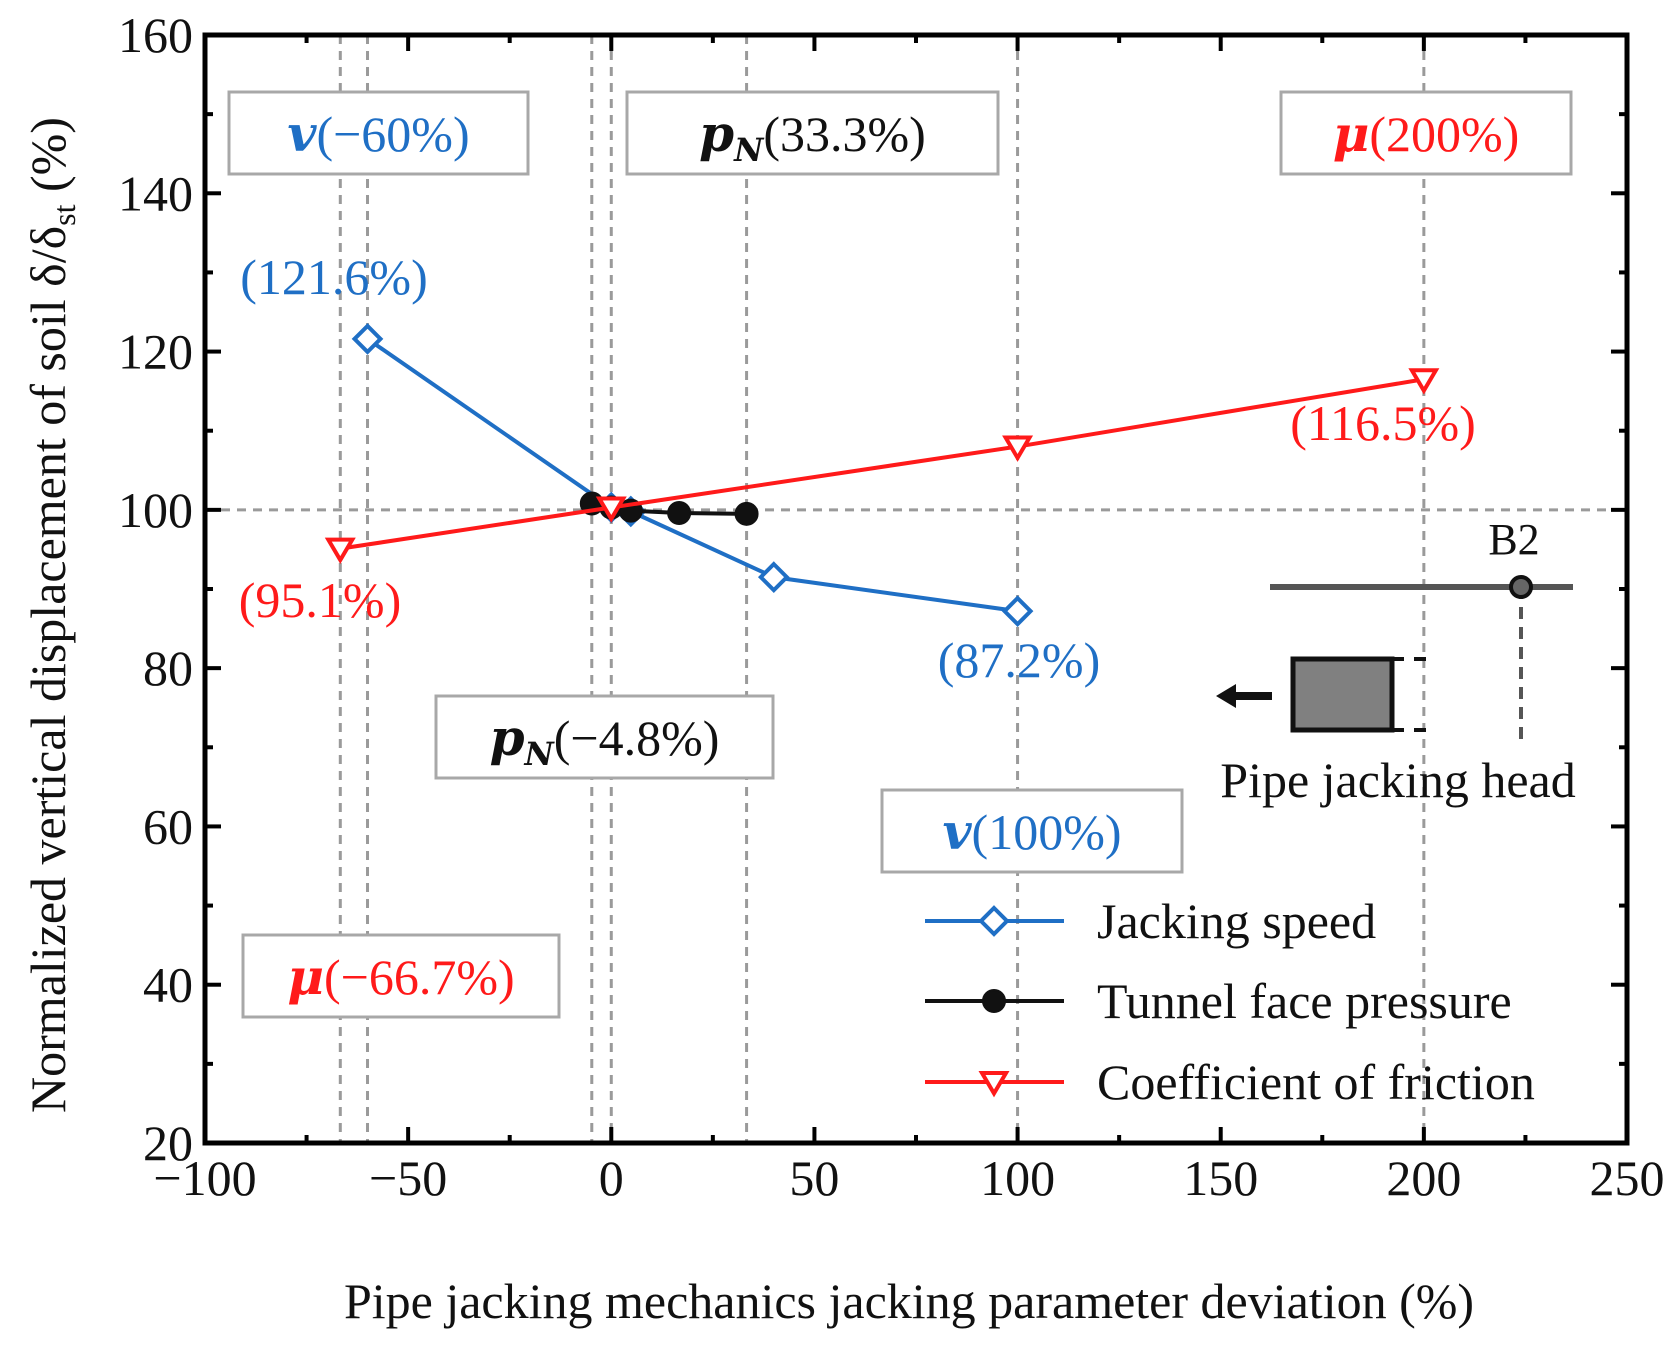 This screenshot has width=1676, height=1349. Describe the element at coordinates (1342, 694) in the screenshot. I see `inset-jacking-head` at that location.